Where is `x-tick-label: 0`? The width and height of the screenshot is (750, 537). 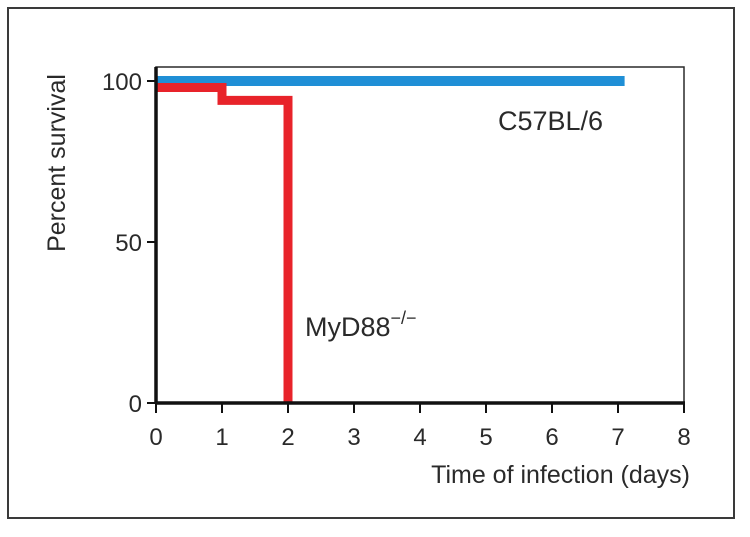 x-tick-label: 0 is located at coordinates (155, 437).